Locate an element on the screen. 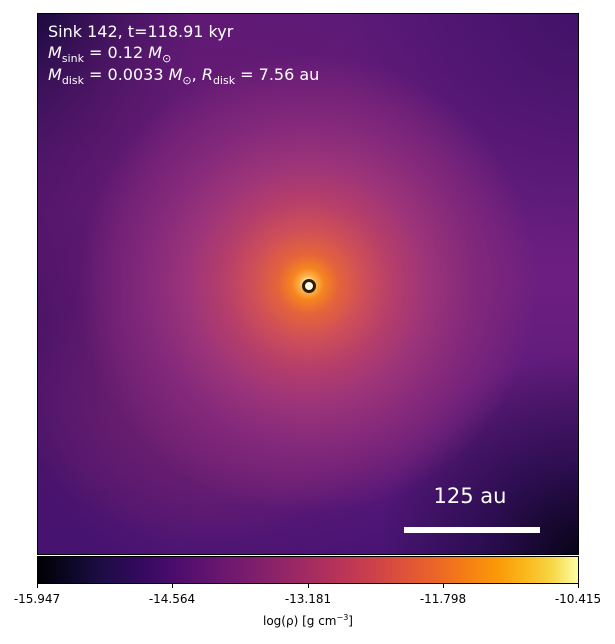  colorbar-label-exponent: −3 is located at coordinates (342, 617).